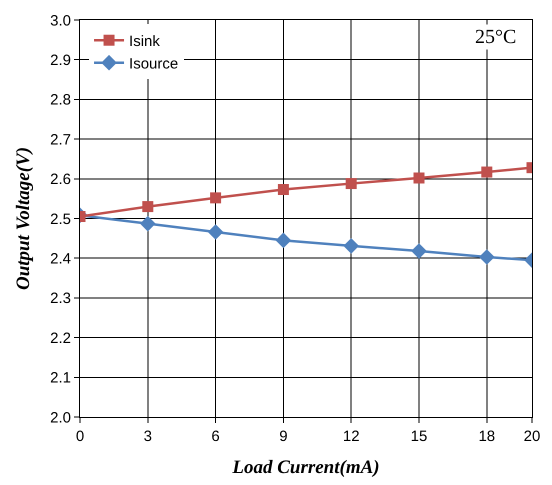  Describe the element at coordinates (148, 436) in the screenshot. I see `x-tick-label: 3` at that location.